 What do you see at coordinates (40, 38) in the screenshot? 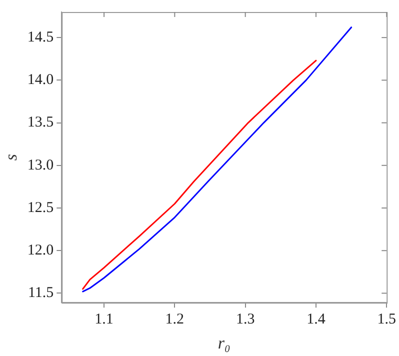
I see `y-tick-label: 14.5` at bounding box center [40, 38].